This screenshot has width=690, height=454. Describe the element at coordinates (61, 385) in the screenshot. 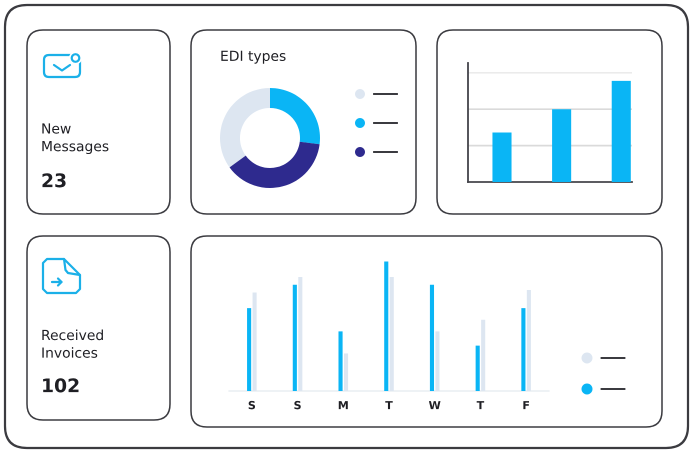

I see `text: 102` at that location.